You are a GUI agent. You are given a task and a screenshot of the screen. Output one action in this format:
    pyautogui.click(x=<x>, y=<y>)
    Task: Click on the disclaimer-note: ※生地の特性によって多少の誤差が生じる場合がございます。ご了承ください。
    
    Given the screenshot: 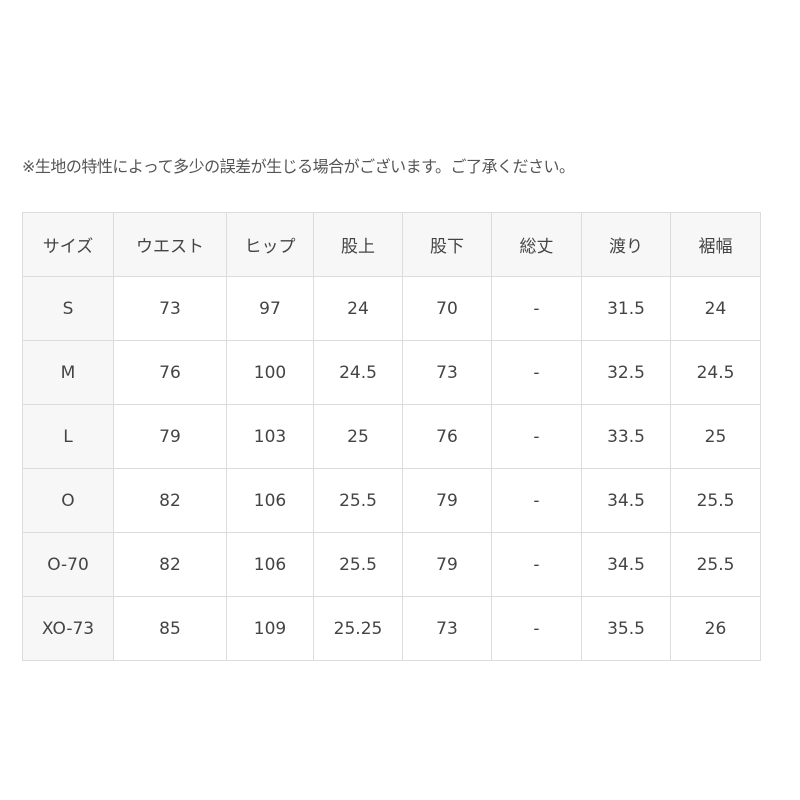 What is the action you would take?
    pyautogui.click(x=298, y=166)
    